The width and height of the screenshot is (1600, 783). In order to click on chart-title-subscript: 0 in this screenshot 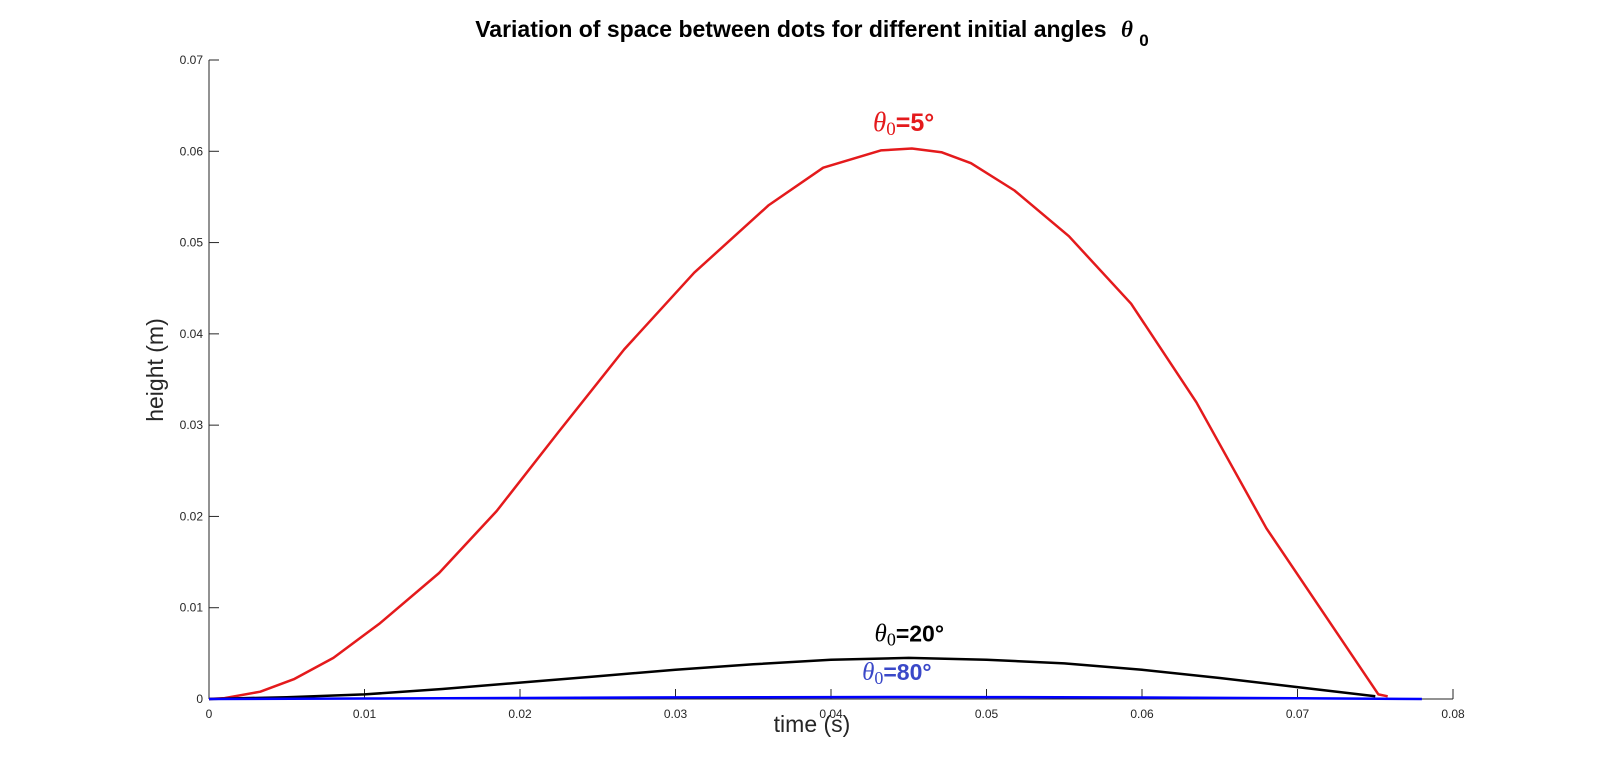, I will do `click(1143, 40)`.